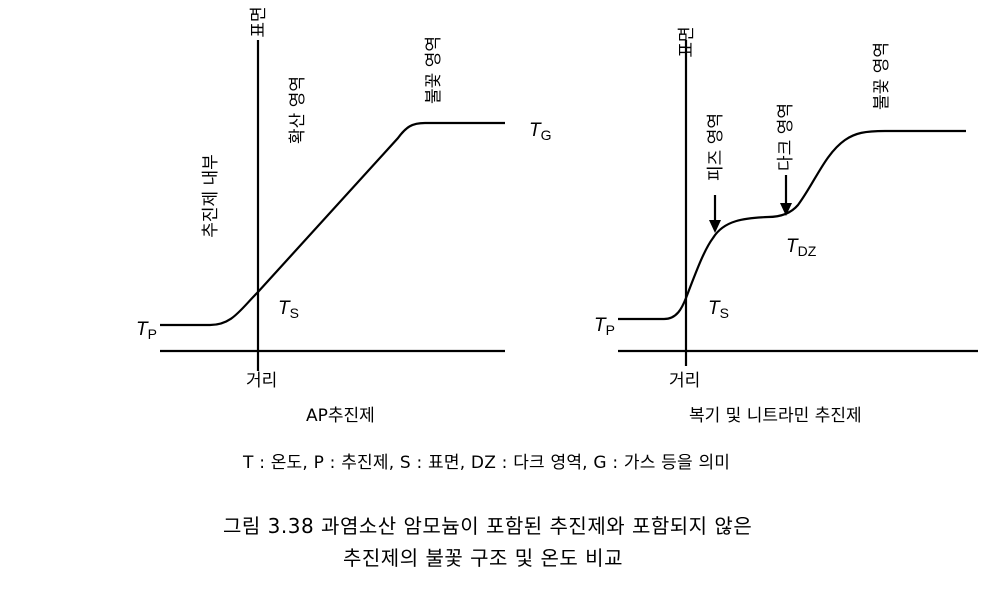 The image size is (989, 594). What do you see at coordinates (718, 309) in the screenshot?
I see `right-ts-label: TS` at bounding box center [718, 309].